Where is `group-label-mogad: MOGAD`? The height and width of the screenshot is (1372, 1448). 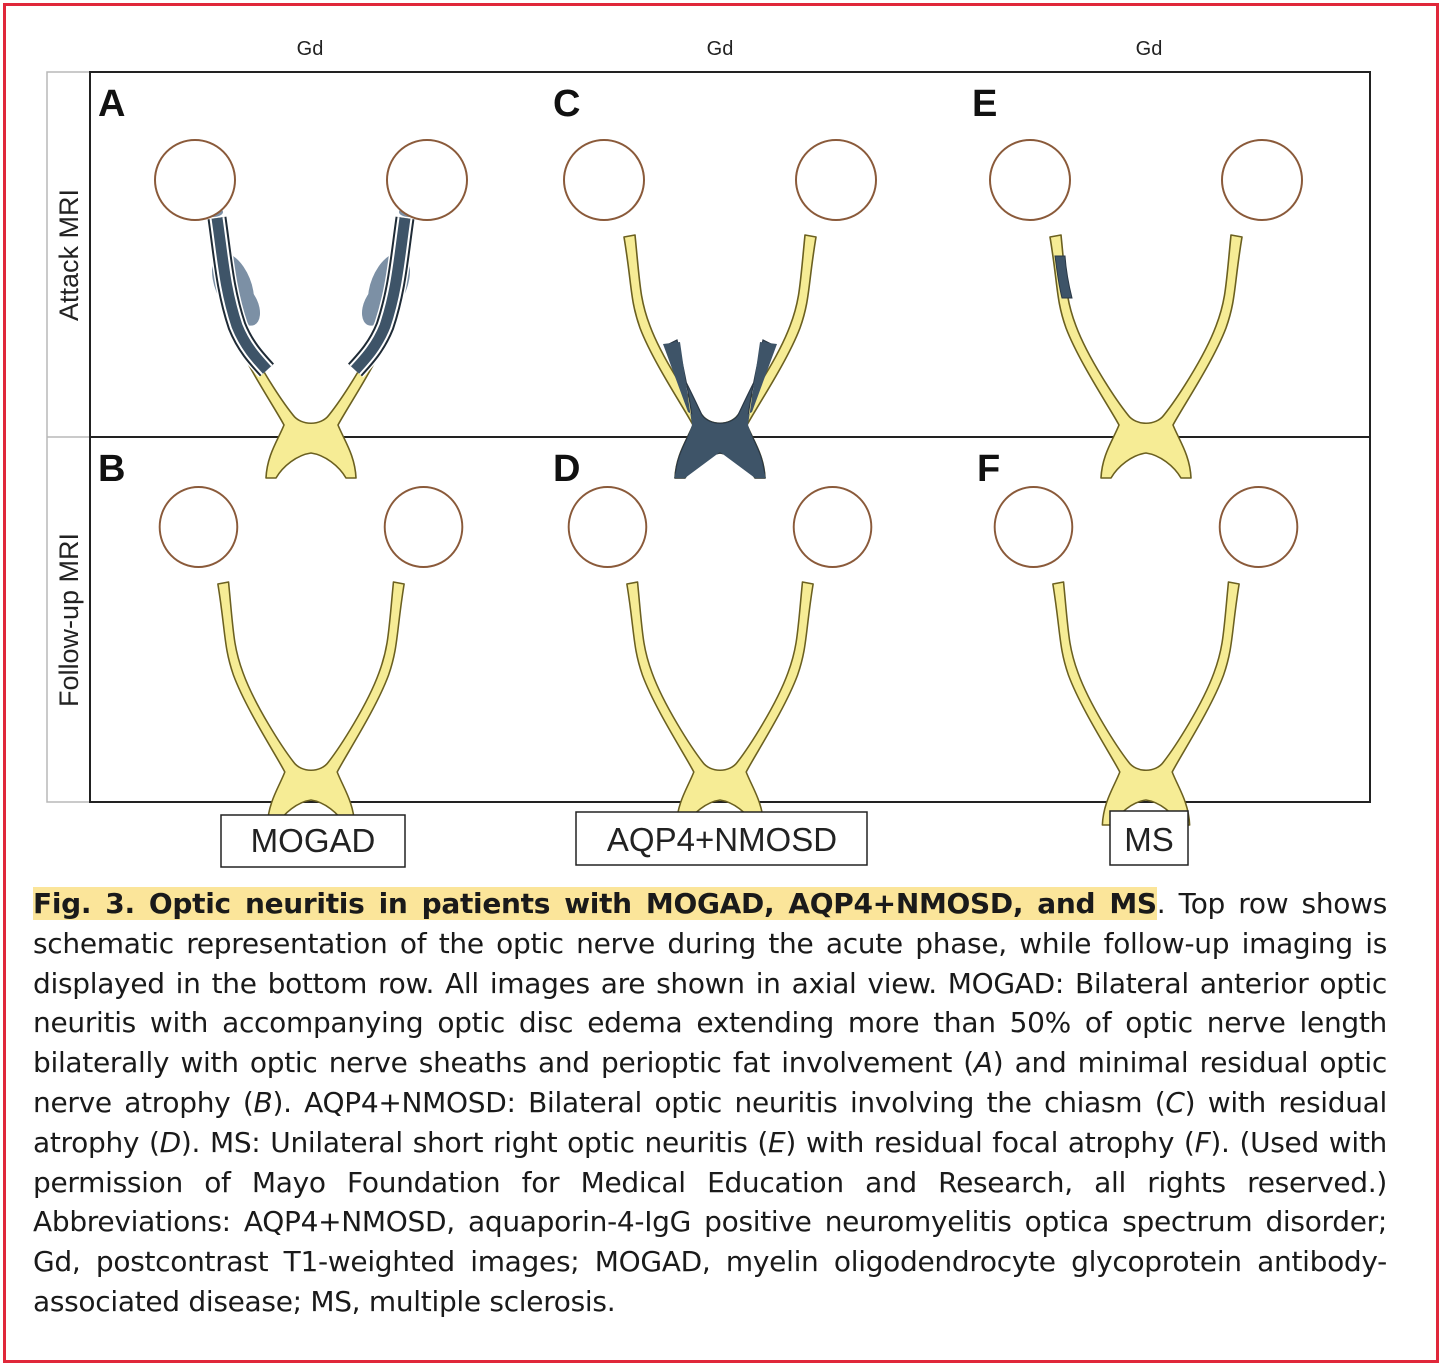
group-label-mogad: MOGAD is located at coordinates (313, 840).